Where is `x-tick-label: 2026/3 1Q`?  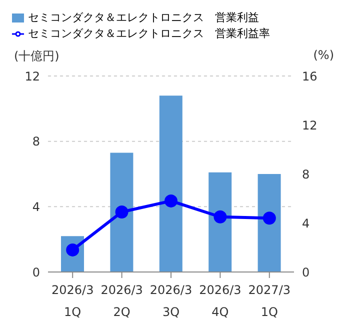 x-tick-label: 2026/3 1Q is located at coordinates (72, 301).